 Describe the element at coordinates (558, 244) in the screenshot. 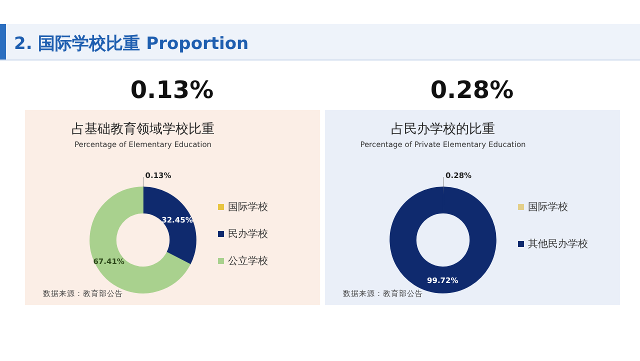

I see `legend-label: 其他民办学校` at that location.